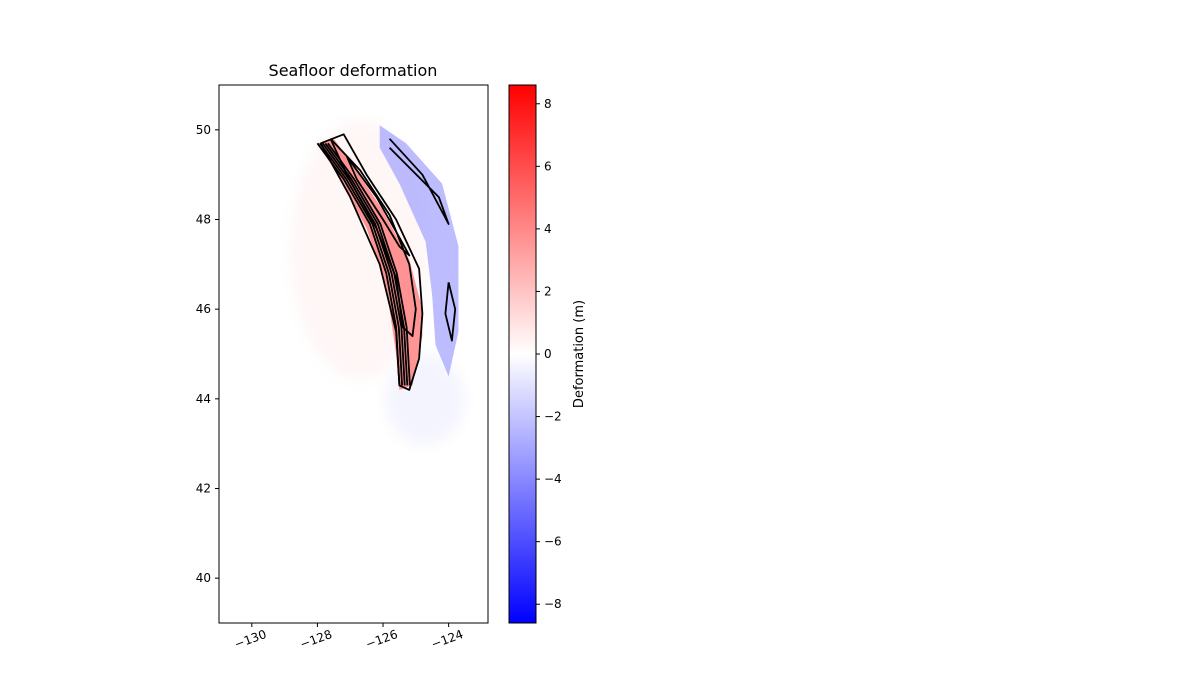  I want to click on y-tick-label: 40, so click(203, 578).